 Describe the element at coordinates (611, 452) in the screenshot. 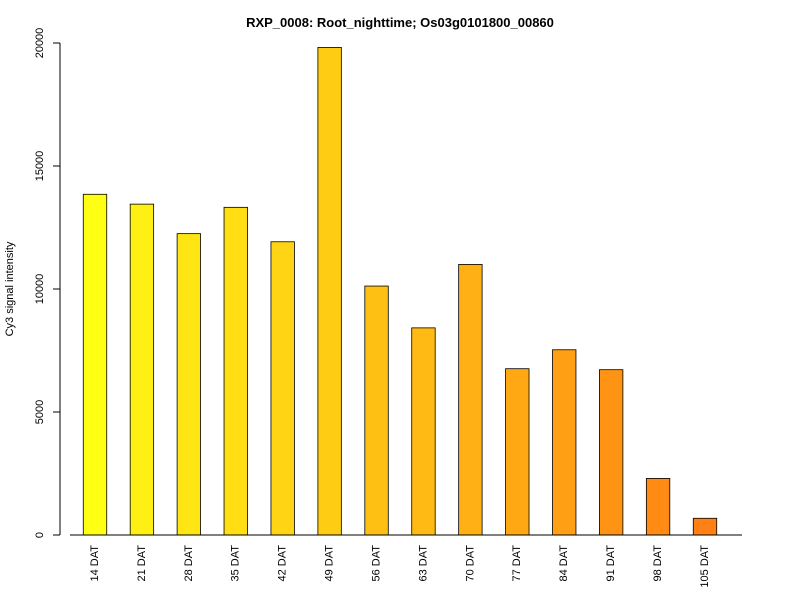

I see `bar-91-dat` at that location.